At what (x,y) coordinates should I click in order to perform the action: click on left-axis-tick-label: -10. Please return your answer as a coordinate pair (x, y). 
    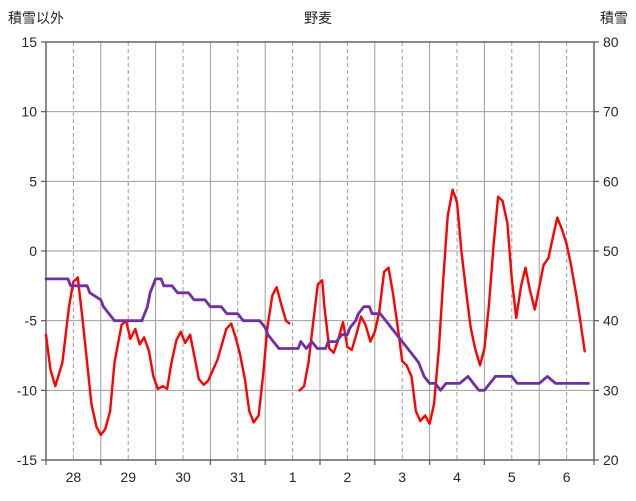
    Looking at the image, I should click on (27, 390).